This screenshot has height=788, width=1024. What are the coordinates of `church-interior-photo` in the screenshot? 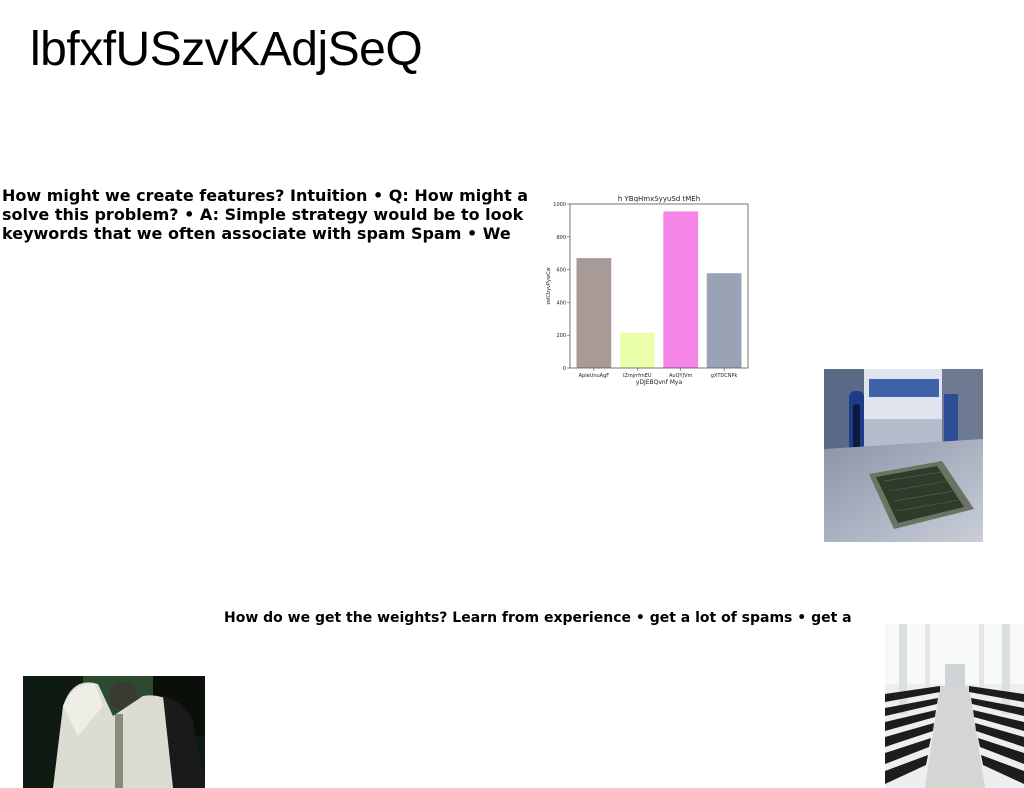 It's located at (954, 706).